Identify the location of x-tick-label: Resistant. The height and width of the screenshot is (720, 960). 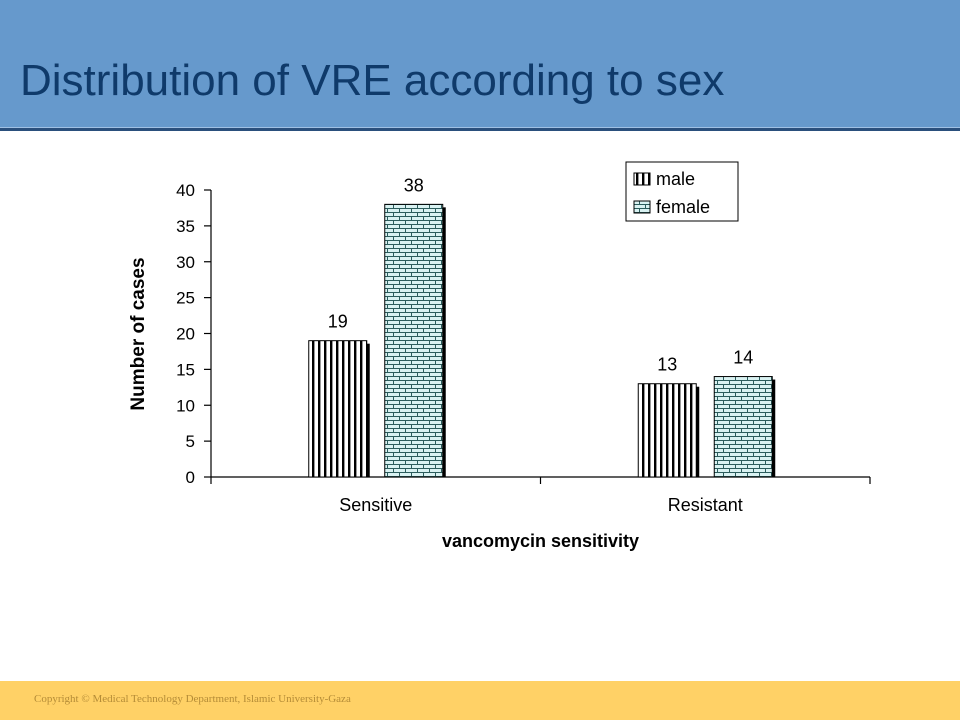
(705, 505).